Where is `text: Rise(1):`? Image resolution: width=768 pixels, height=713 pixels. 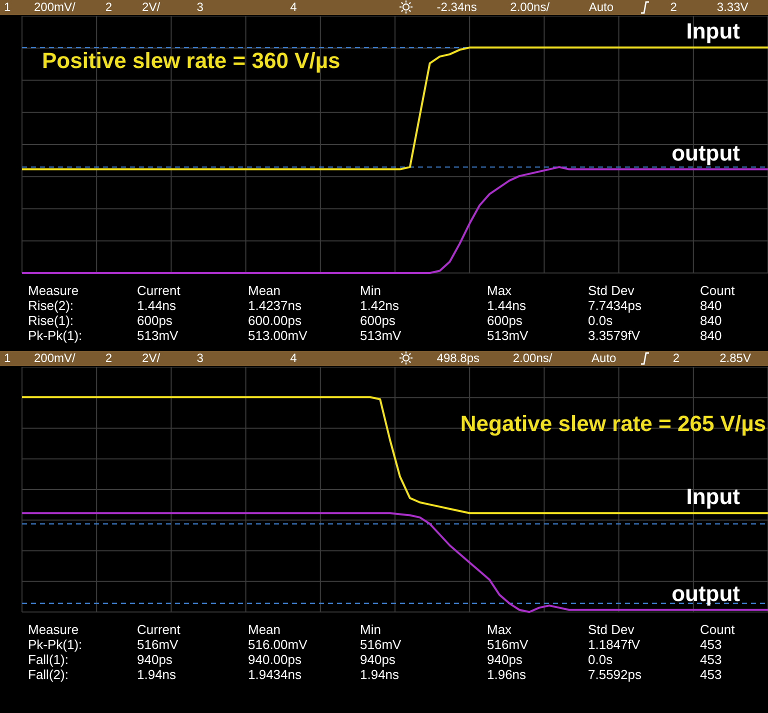
text: Rise(1): is located at coordinates (51, 320).